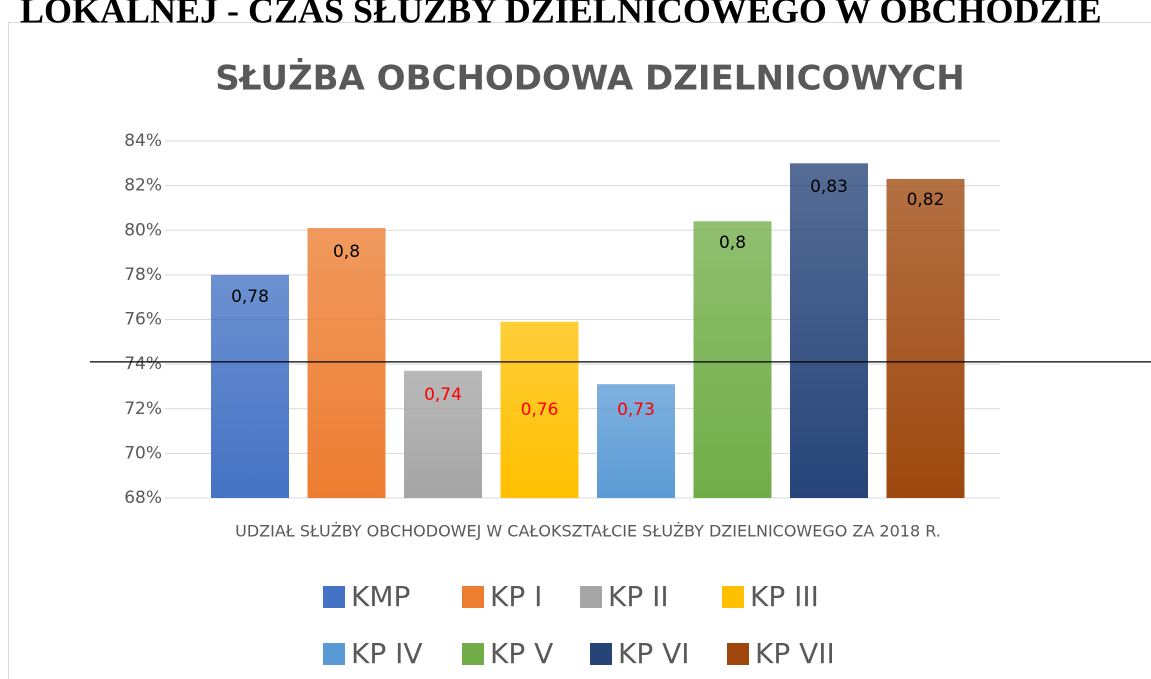 This screenshot has height=679, width=1151. I want to click on y-tick-label: 82%, so click(143, 186).